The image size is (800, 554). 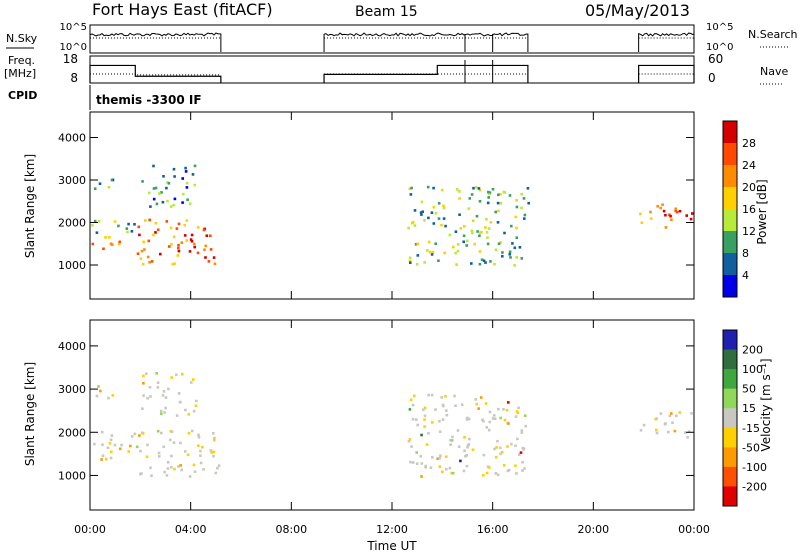 What do you see at coordinates (72, 475) in the screenshot?
I see `y-tick-label-0: 1000` at bounding box center [72, 475].